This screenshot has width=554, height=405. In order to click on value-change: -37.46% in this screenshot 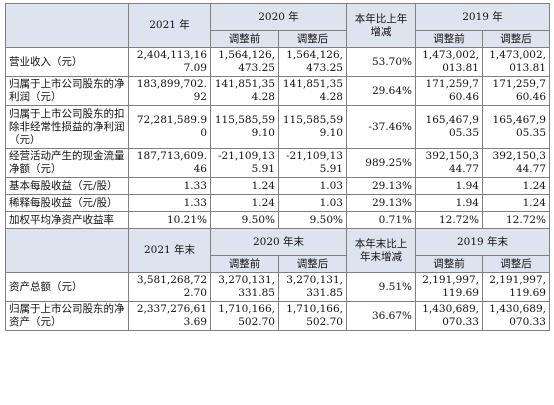, I will do `click(381, 127)`.